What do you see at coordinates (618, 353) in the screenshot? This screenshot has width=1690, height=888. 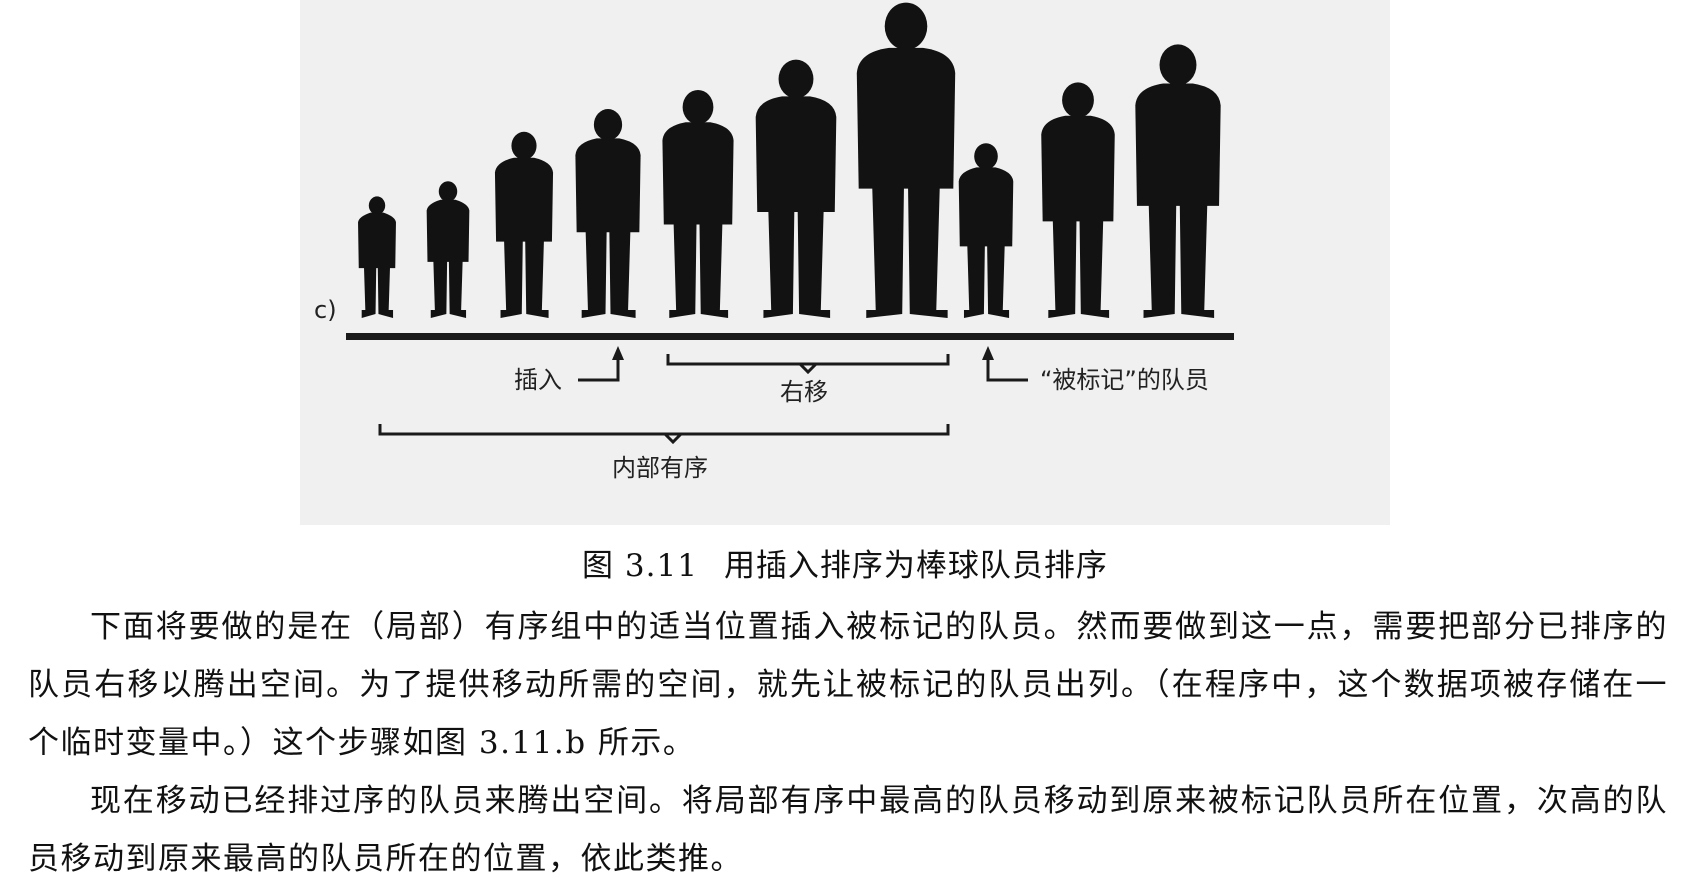 I see `insert-arrowhead` at bounding box center [618, 353].